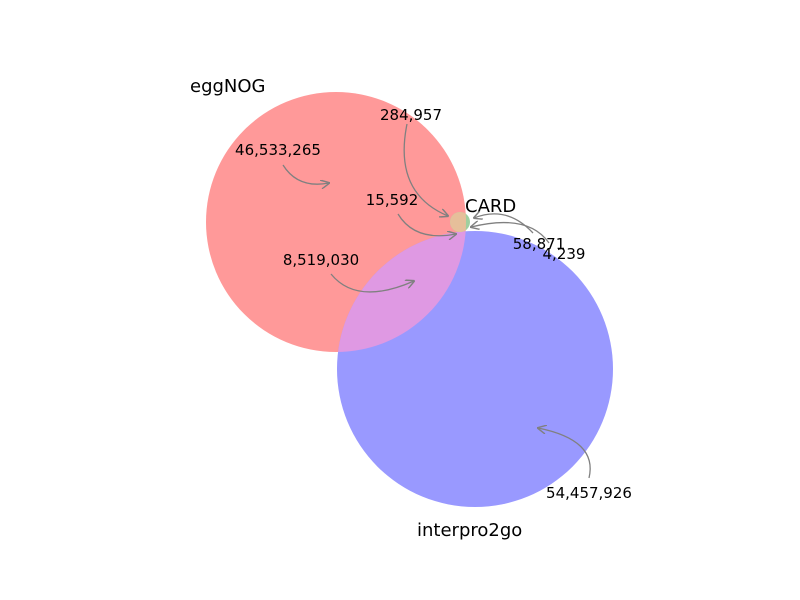 The image size is (800, 600). What do you see at coordinates (504, 224) in the screenshot?
I see `arrow-interpro2go-card` at bounding box center [504, 224].